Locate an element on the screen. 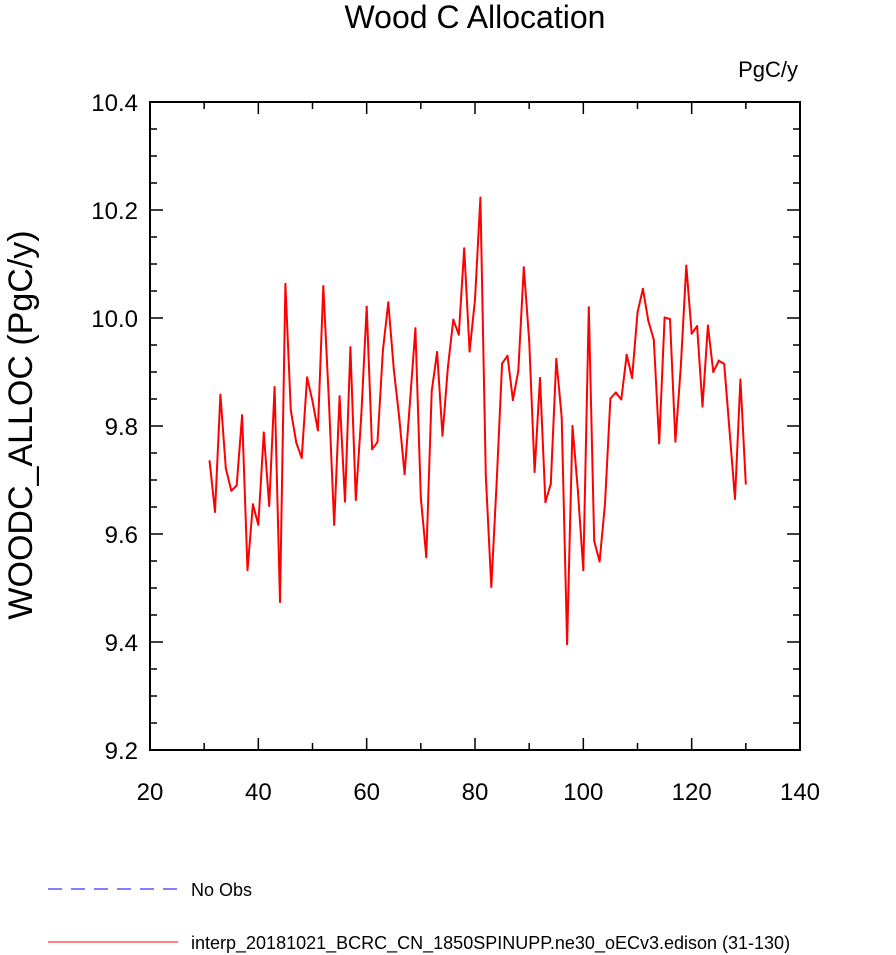 The width and height of the screenshot is (896, 955). chart-title: Wood C Allocation is located at coordinates (475, 17).